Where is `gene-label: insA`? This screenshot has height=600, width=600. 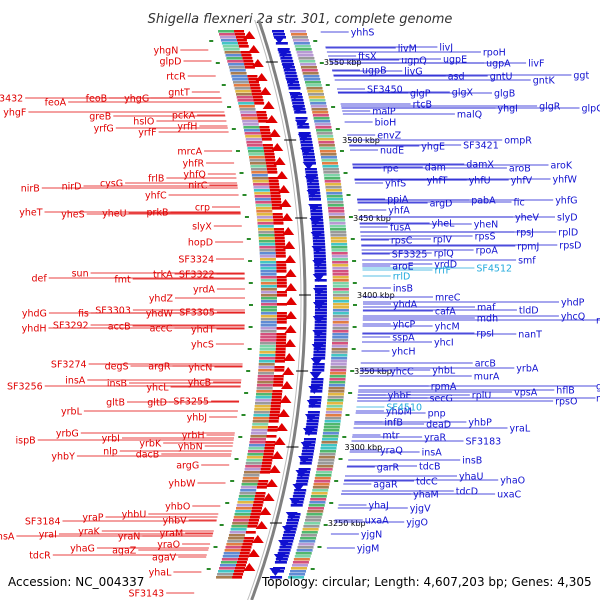 gene-label: insA is located at coordinates (432, 453).